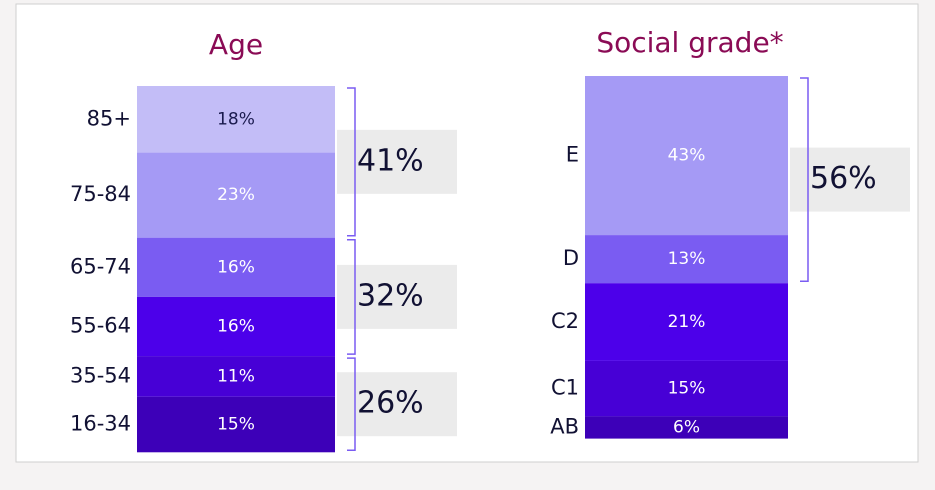 This screenshot has height=490, width=935. Describe the element at coordinates (109, 118) in the screenshot. I see `category-label: 85+` at that location.